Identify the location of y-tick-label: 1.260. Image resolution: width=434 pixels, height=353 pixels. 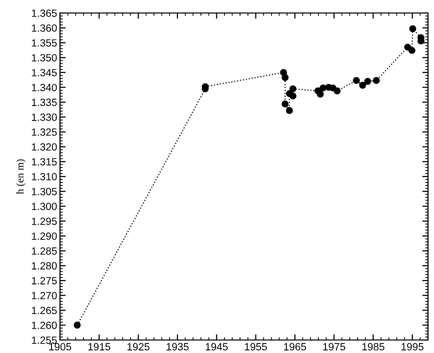
(44, 326).